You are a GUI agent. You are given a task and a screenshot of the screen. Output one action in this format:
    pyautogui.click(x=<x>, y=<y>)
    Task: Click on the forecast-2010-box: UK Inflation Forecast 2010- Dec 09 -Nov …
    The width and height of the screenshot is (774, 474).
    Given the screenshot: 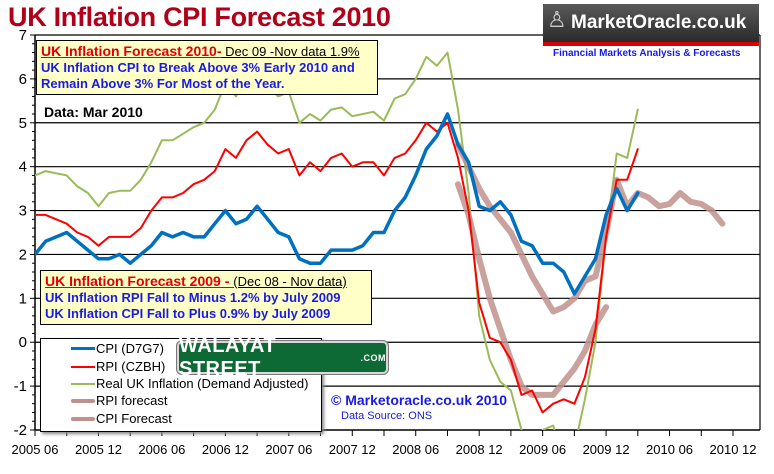 What is the action you would take?
    pyautogui.click(x=207, y=67)
    